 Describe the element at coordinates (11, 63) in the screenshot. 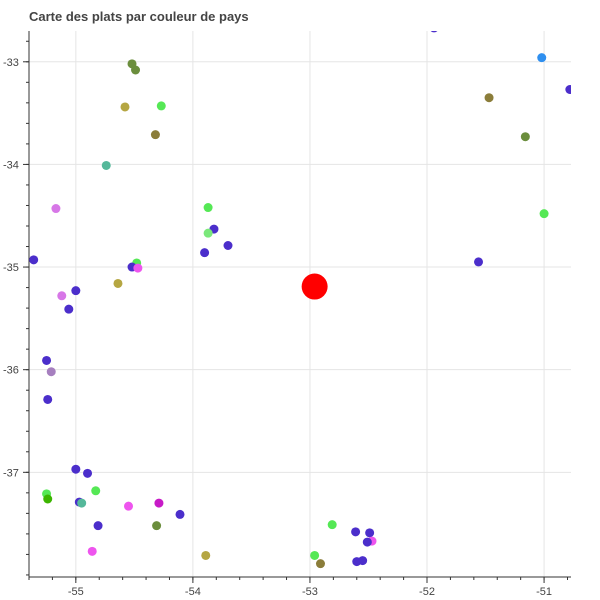

I see `y-tick-label: -33` at that location.